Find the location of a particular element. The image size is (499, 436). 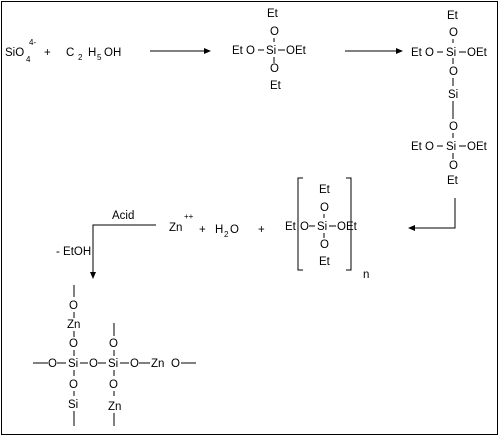

teos-molecule: Et O Et O Si OEt O Et is located at coordinates (269, 50).